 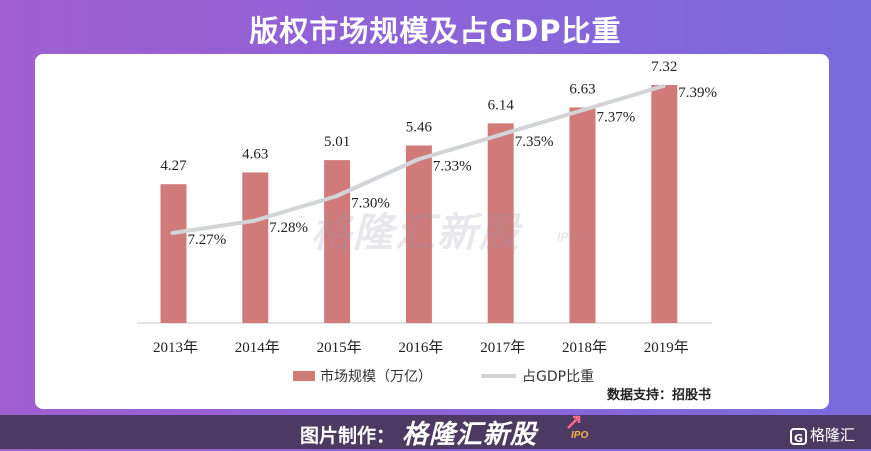 What do you see at coordinates (582, 89) in the screenshot?
I see `bar-value-label: 6.63` at bounding box center [582, 89].